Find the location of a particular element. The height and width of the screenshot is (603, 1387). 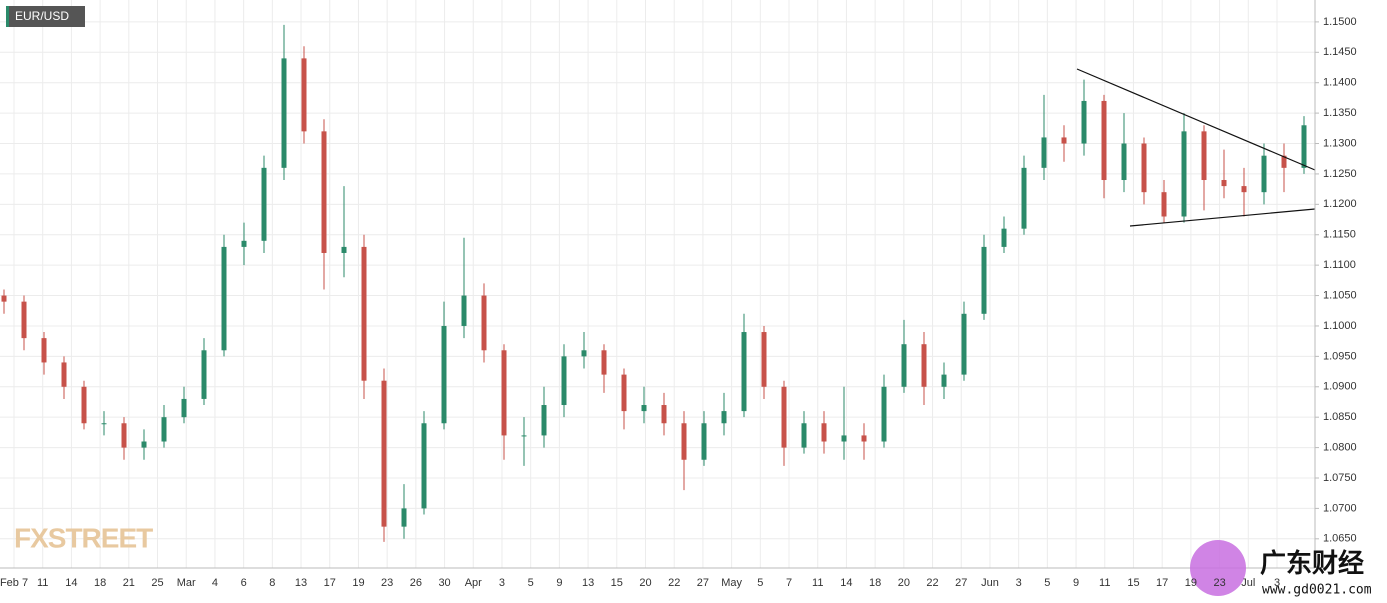

x-tick-label: 22 is located at coordinates (932, 583).